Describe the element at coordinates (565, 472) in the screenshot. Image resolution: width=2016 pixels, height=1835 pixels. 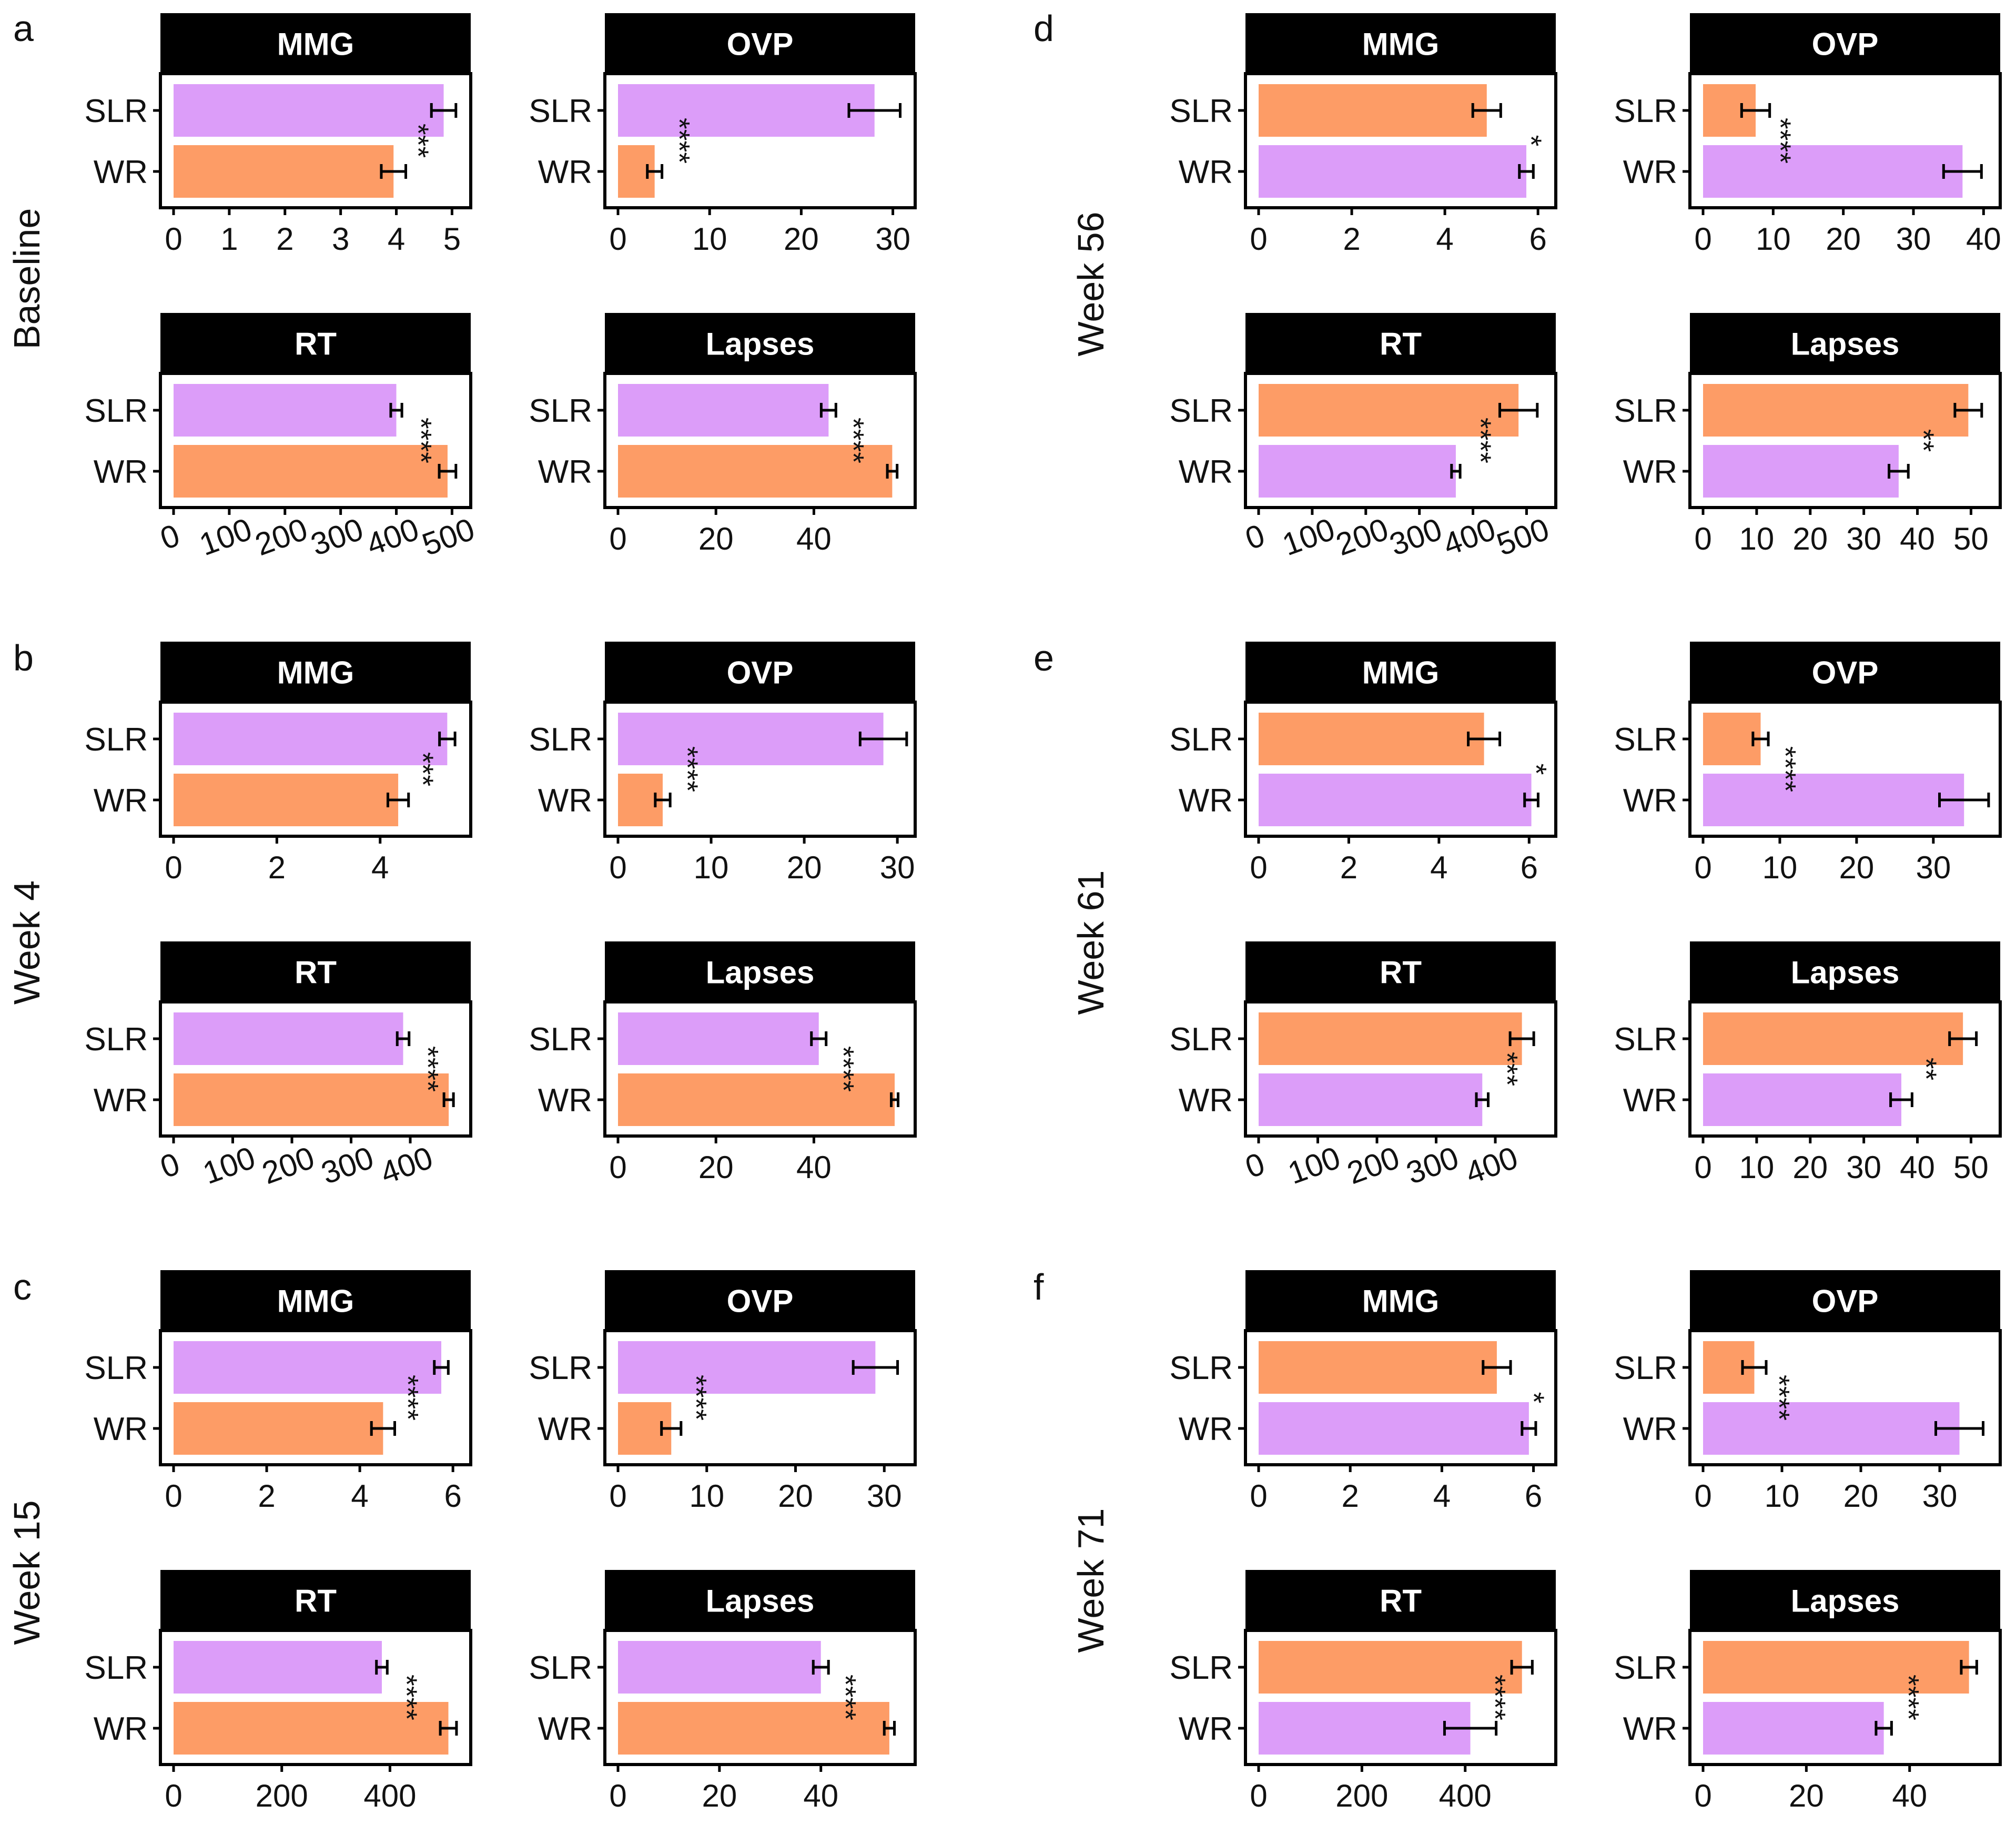
I see `y-tick-label-a-lapses-wr: WR` at that location.